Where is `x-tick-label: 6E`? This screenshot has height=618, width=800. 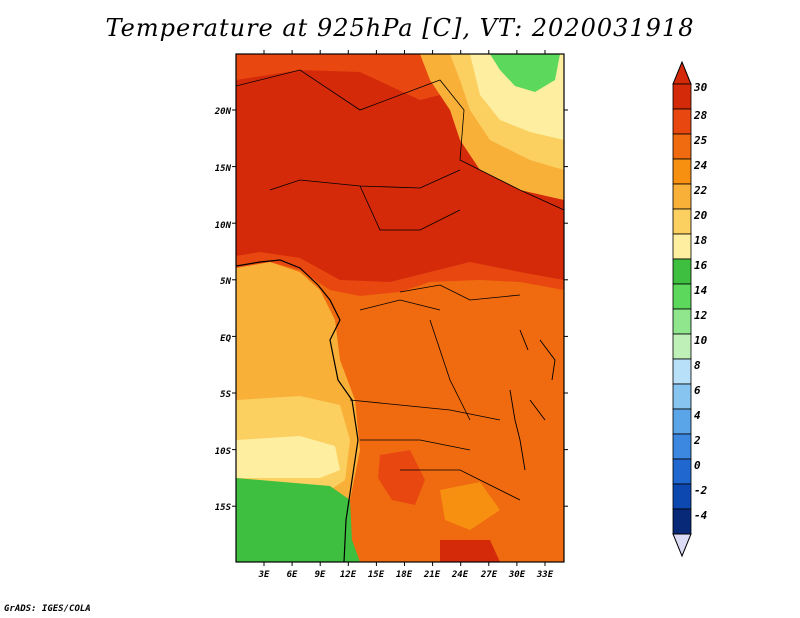
x-tick-label: 6E is located at coordinates (292, 575).